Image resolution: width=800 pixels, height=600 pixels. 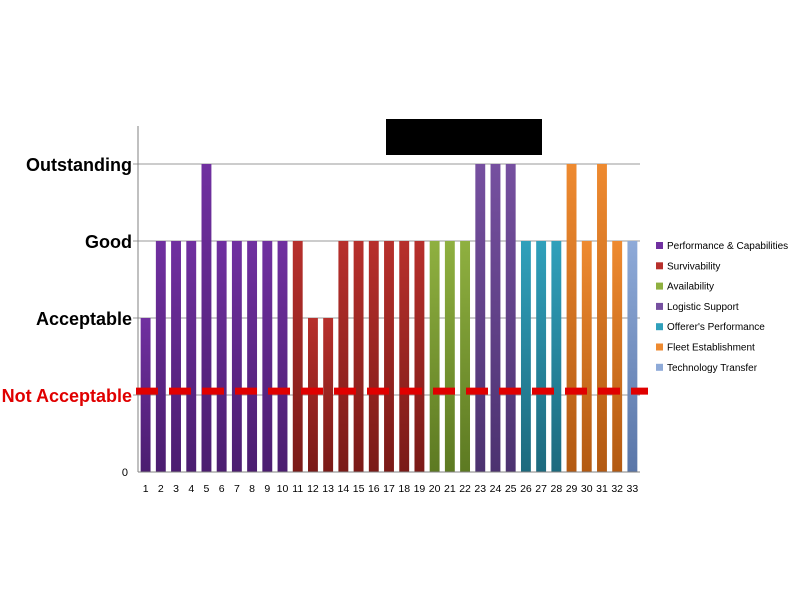 What do you see at coordinates (464, 137) in the screenshot?
I see `redaction-box` at bounding box center [464, 137].